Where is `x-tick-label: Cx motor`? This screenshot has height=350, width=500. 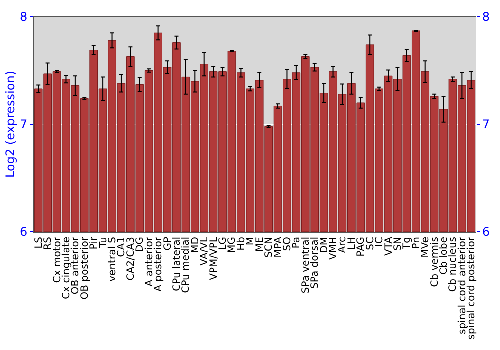
x-tick-label: Cx motor is located at coordinates (58, 260).